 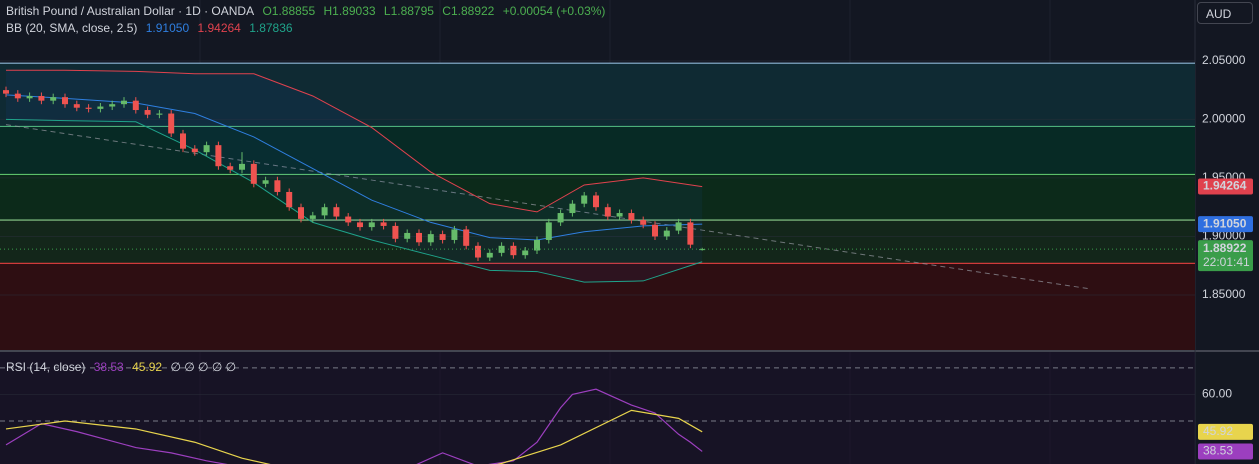 What do you see at coordinates (1218, 431) in the screenshot?
I see `rsi-tag-label: 45.92` at bounding box center [1218, 431].